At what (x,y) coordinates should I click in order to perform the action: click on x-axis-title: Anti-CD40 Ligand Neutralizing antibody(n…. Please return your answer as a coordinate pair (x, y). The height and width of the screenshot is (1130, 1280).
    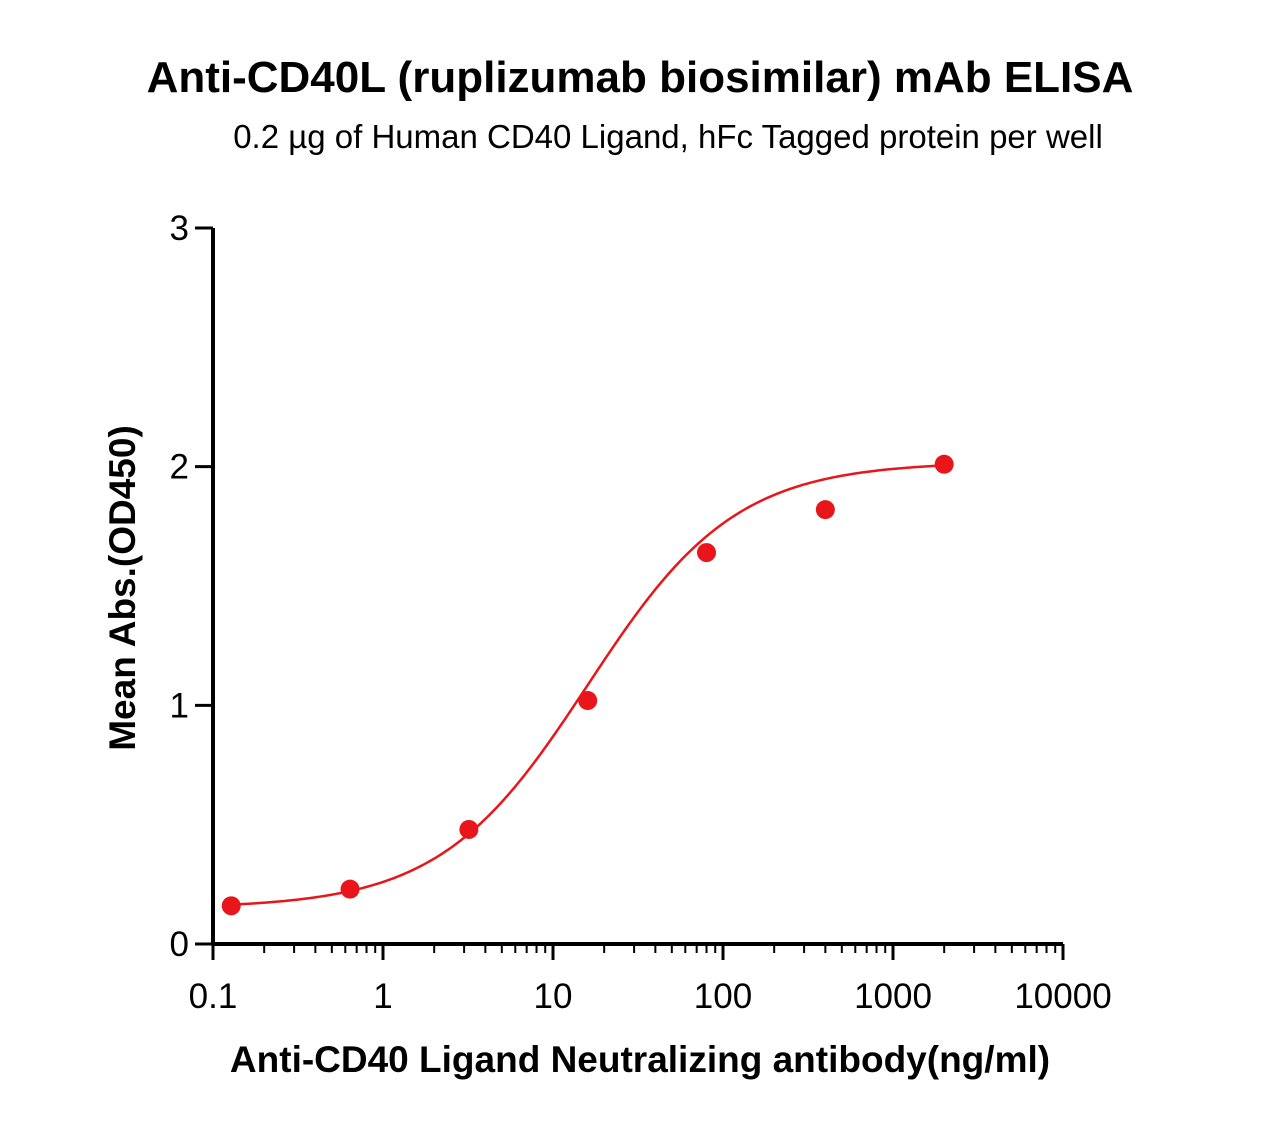
    Looking at the image, I should click on (640, 1059).